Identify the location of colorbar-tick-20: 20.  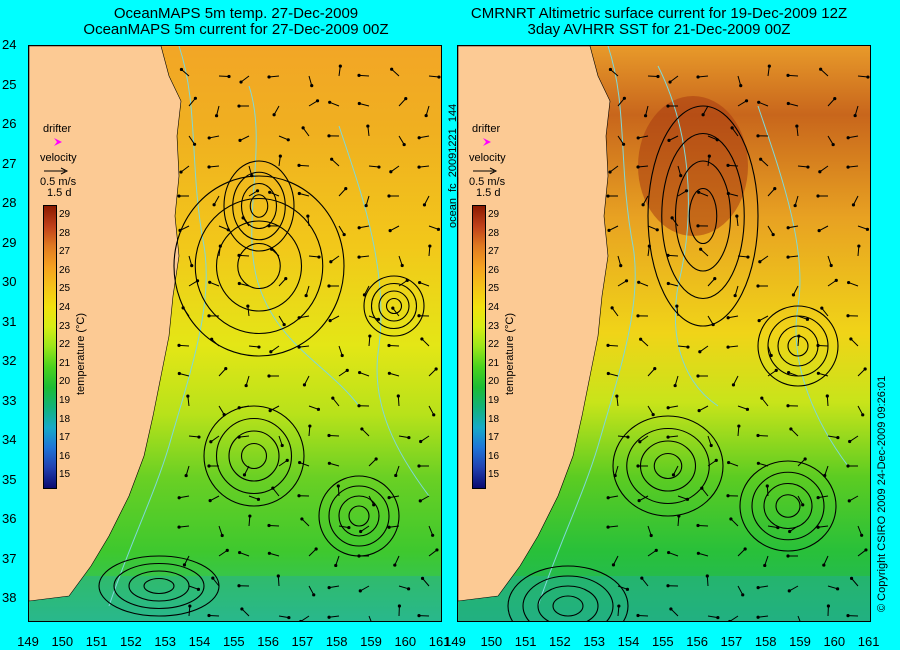
(65, 382).